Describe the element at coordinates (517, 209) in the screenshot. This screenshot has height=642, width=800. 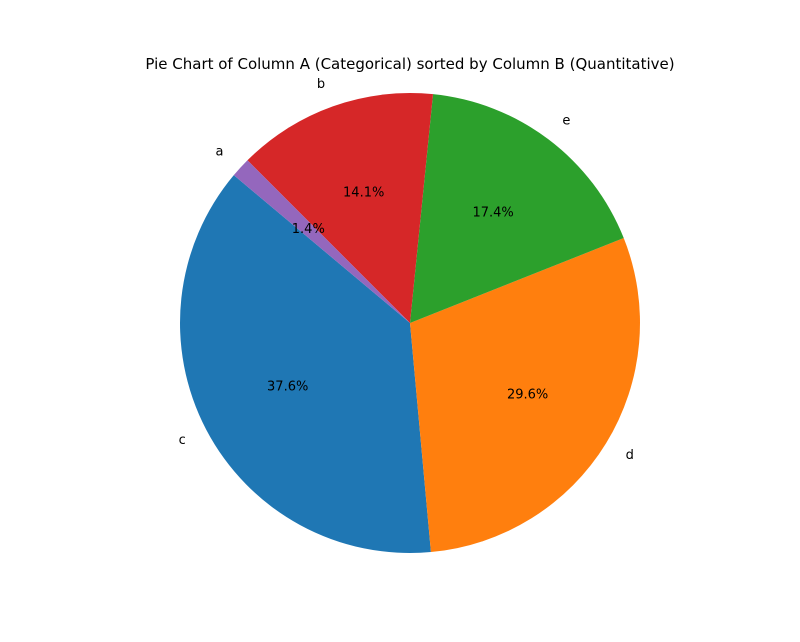
I see `pie-slice-e` at that location.